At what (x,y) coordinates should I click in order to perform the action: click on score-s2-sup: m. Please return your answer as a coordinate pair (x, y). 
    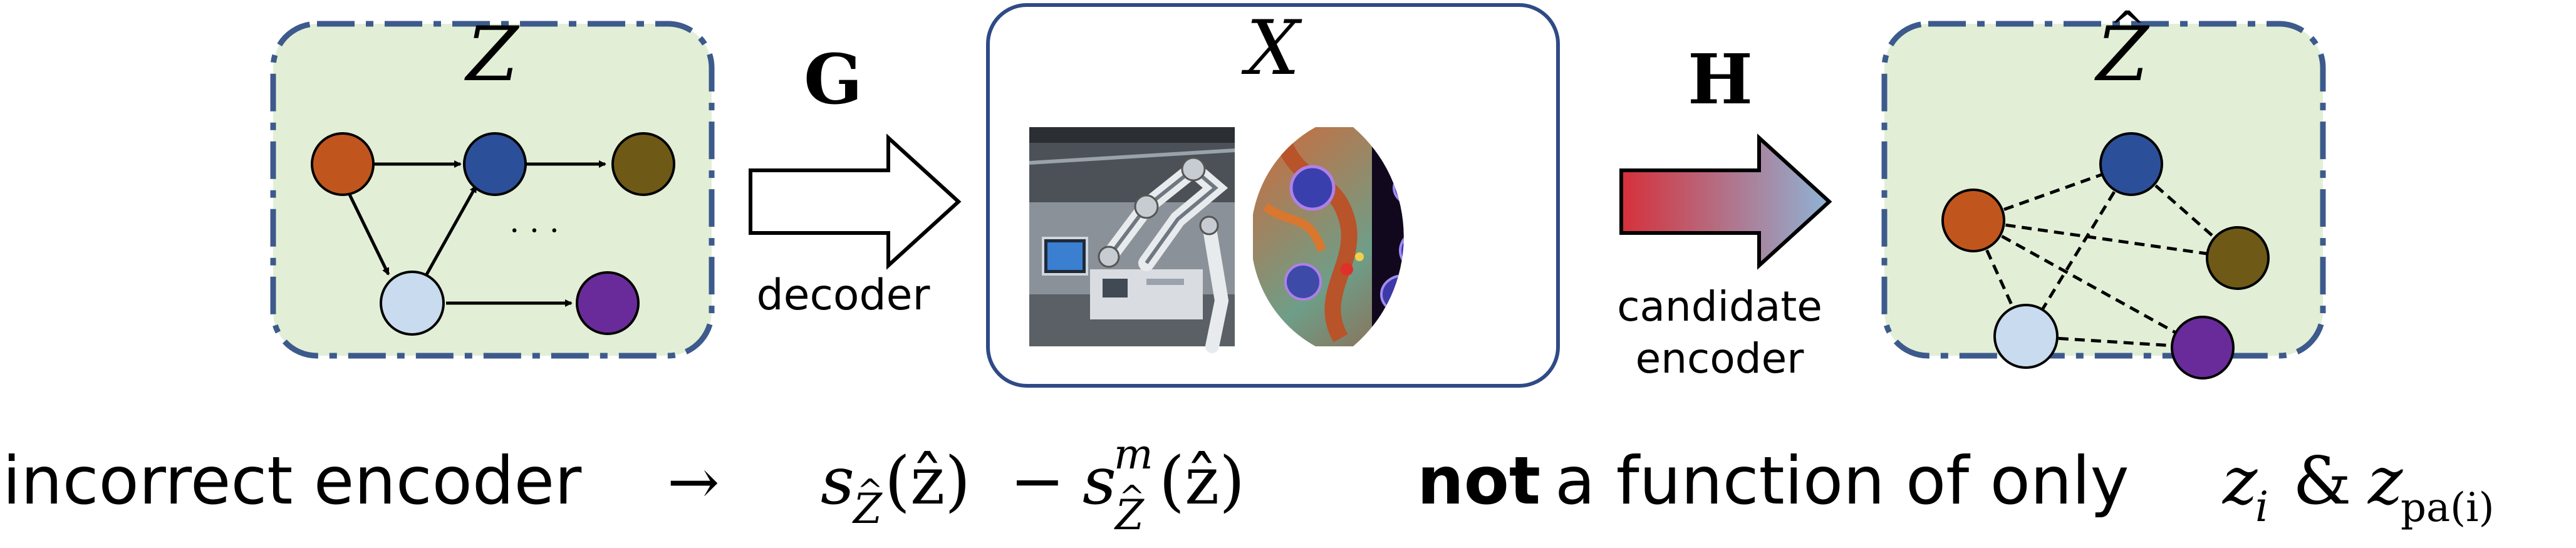
    Looking at the image, I should click on (1133, 454).